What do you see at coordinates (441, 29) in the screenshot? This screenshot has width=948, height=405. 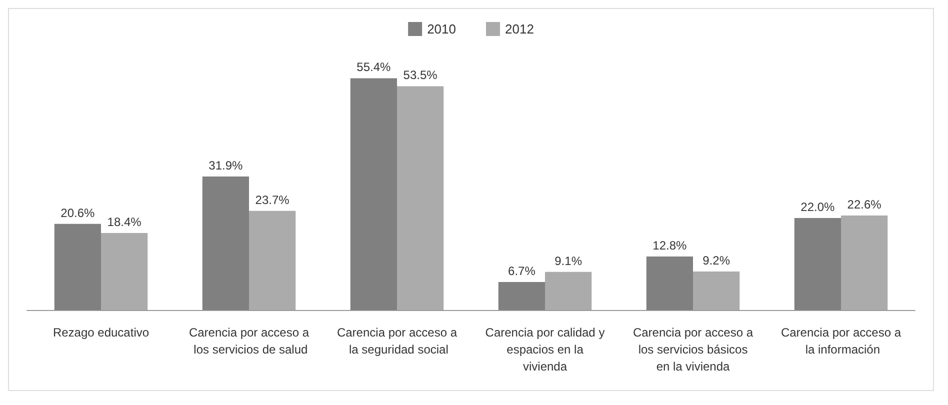 I see `legend-label: 2010` at bounding box center [441, 29].